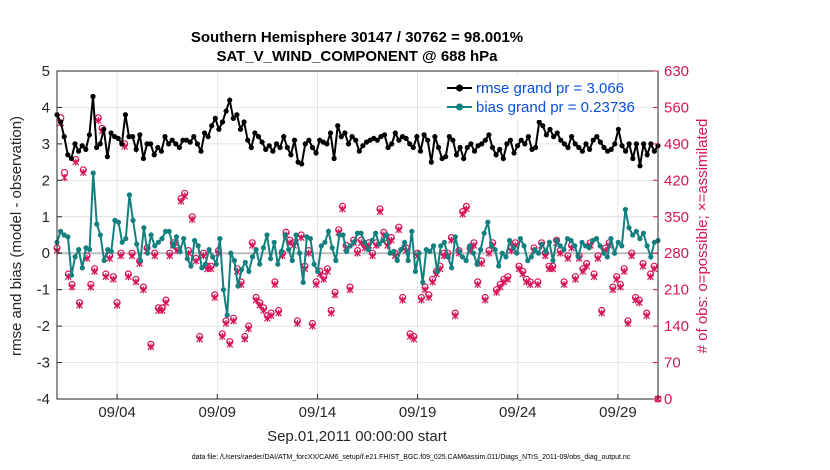 This screenshot has height=470, width=830. What do you see at coordinates (357, 436) in the screenshot?
I see `x-axis-label: Sep.01,2011 00:00:00 start` at bounding box center [357, 436].